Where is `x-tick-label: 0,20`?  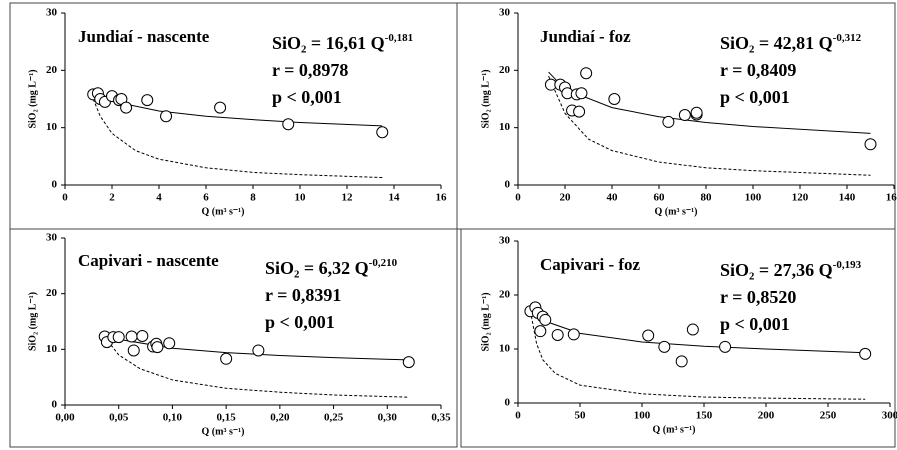
x-tick-label: 0,20 is located at coordinates (280, 418).